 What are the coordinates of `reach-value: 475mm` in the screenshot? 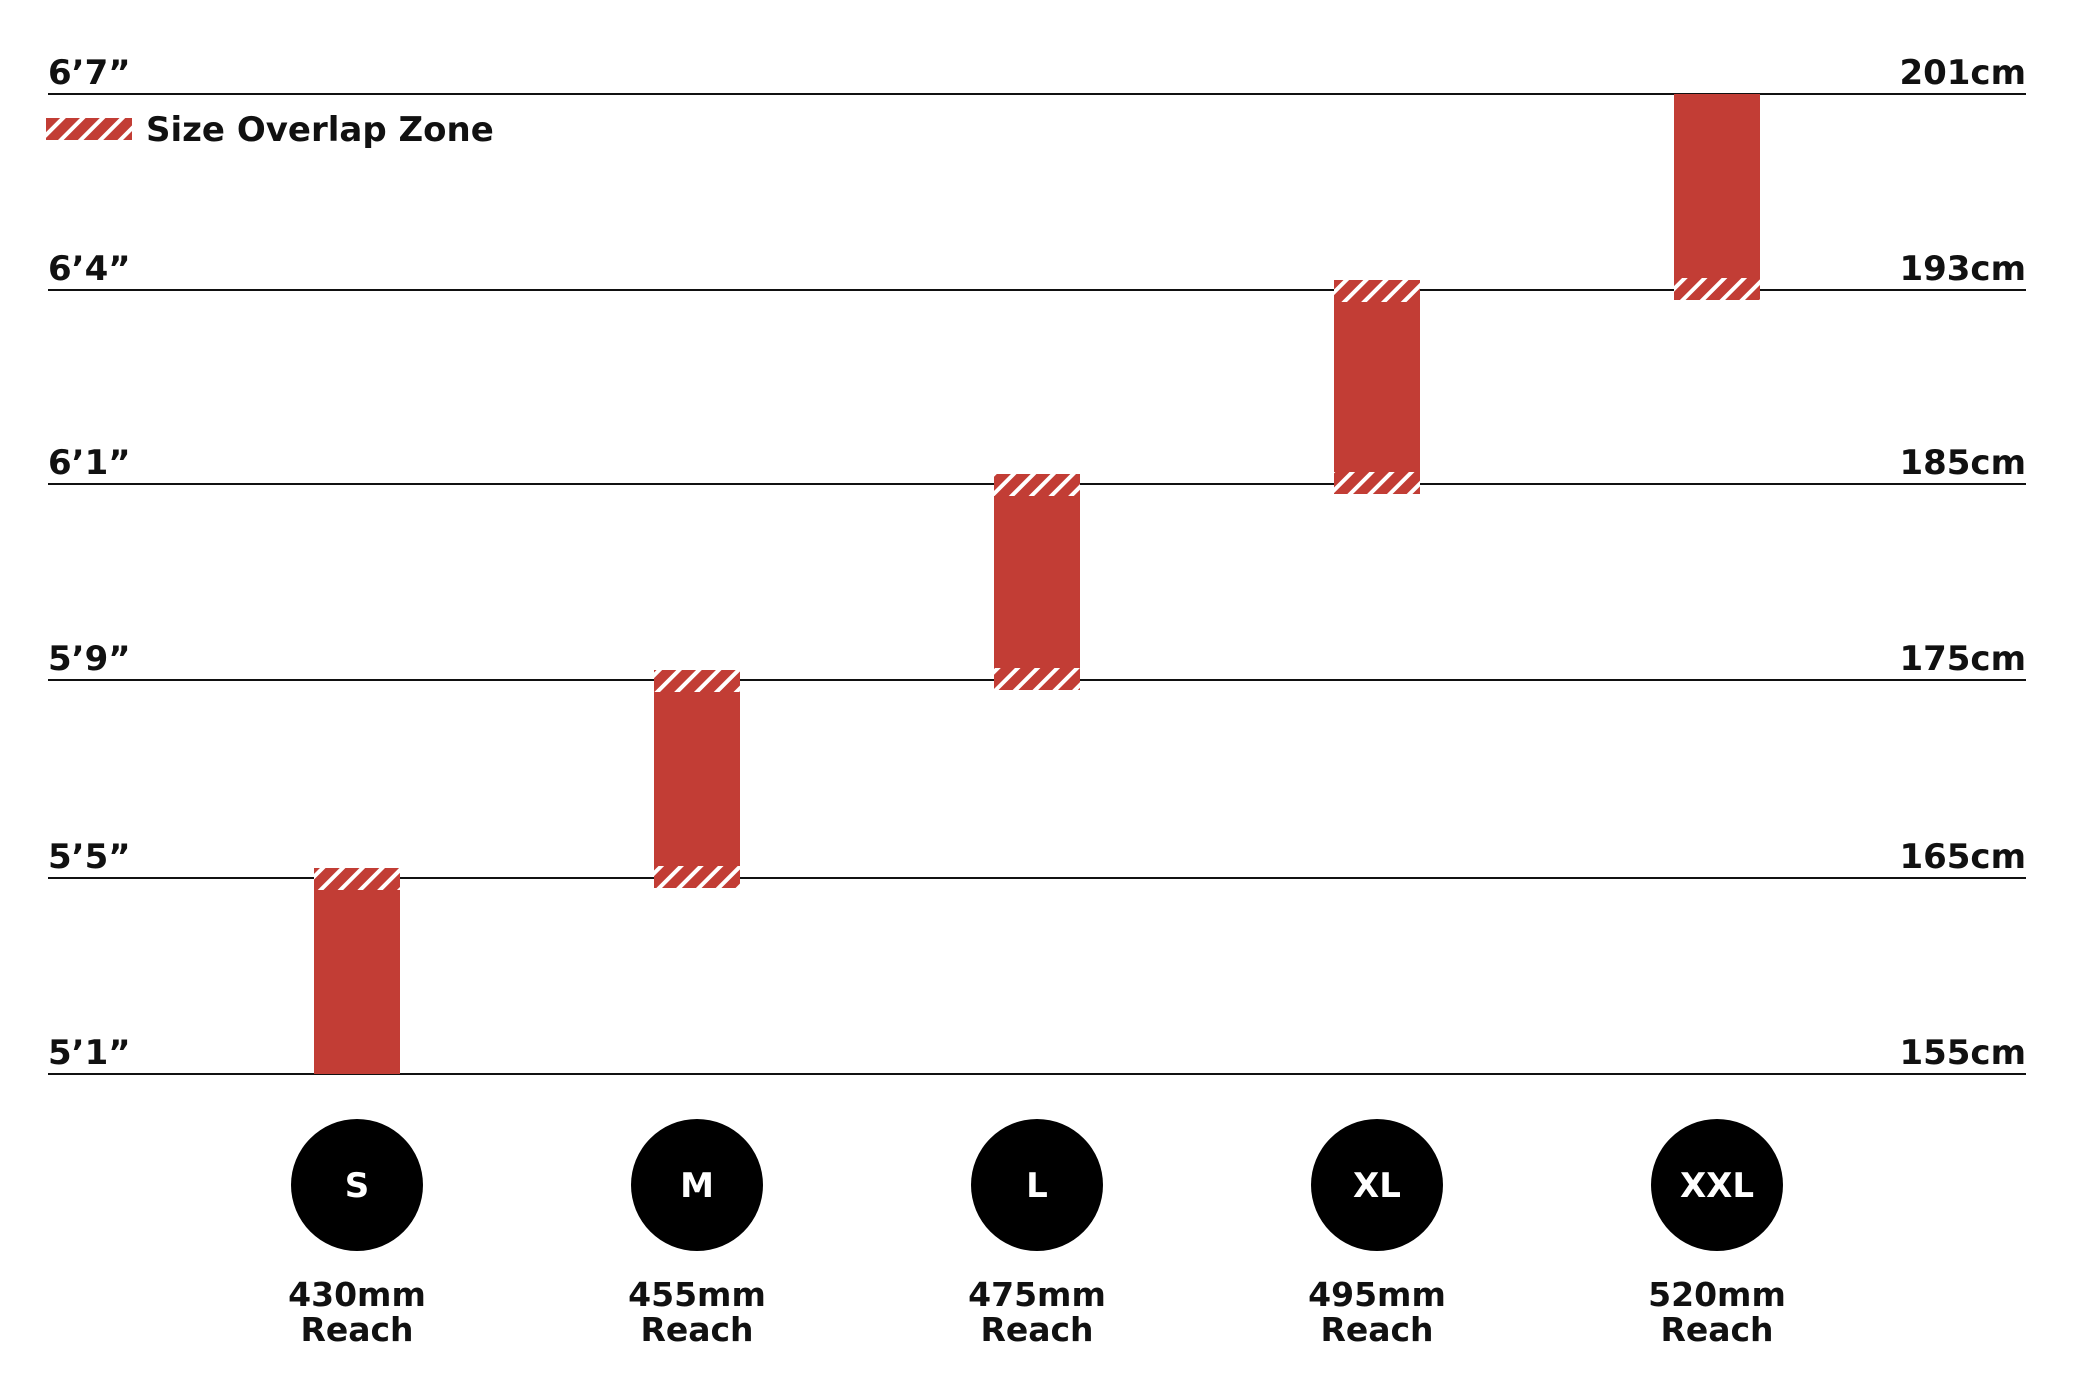 It's located at (1037, 1294).